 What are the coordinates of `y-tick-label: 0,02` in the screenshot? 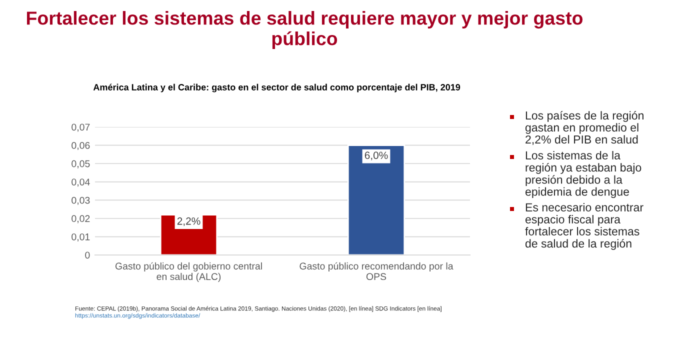 It's located at (81, 219).